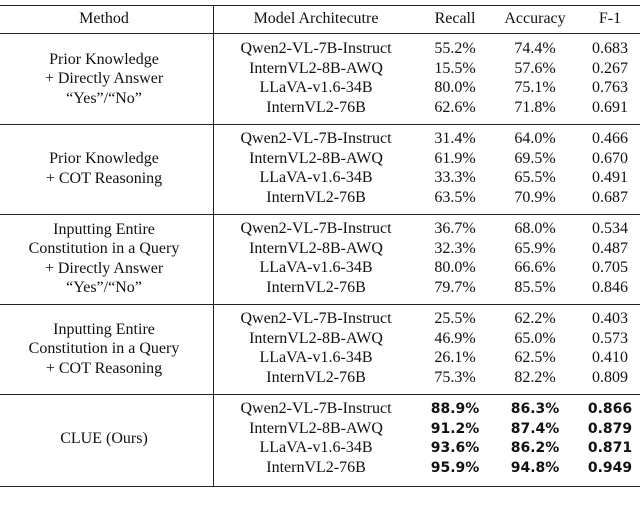 The width and height of the screenshot is (640, 517). Describe the element at coordinates (535, 378) in the screenshot. I see `metric-cell: 82.2%` at that location.